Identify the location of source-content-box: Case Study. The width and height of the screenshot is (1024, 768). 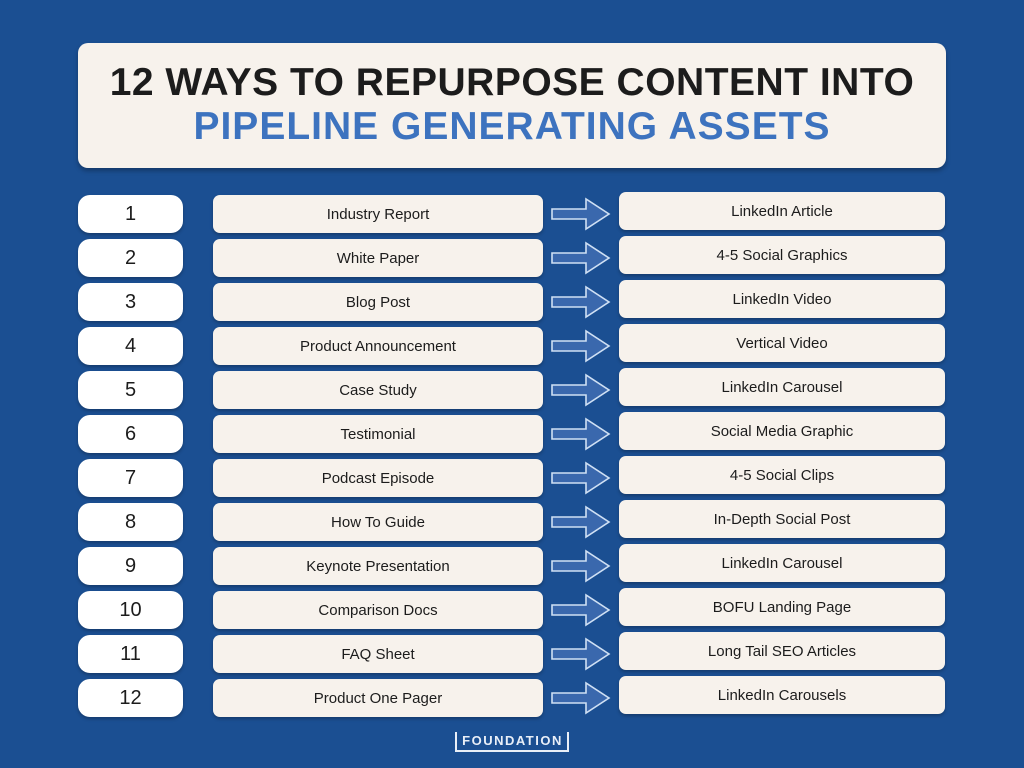
(378, 390).